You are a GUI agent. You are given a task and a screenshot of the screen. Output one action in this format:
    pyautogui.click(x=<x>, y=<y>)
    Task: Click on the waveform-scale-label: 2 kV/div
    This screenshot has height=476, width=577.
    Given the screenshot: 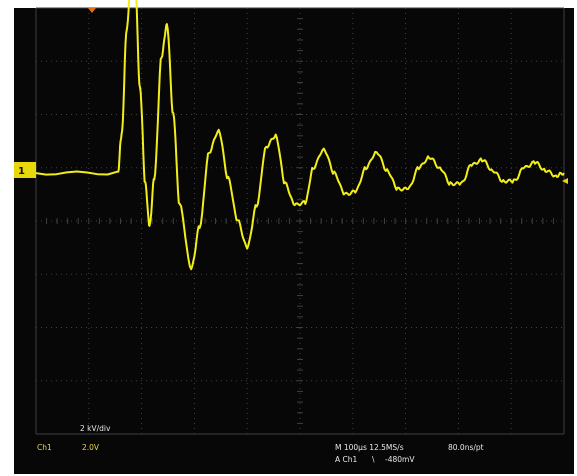 What is the action you would take?
    pyautogui.click(x=95, y=428)
    